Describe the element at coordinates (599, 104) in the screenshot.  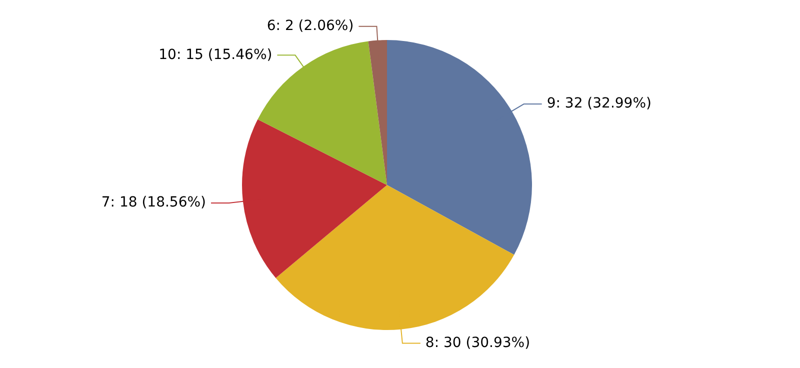
I see `slice-label: 9: 32 (32.99%)` at that location.